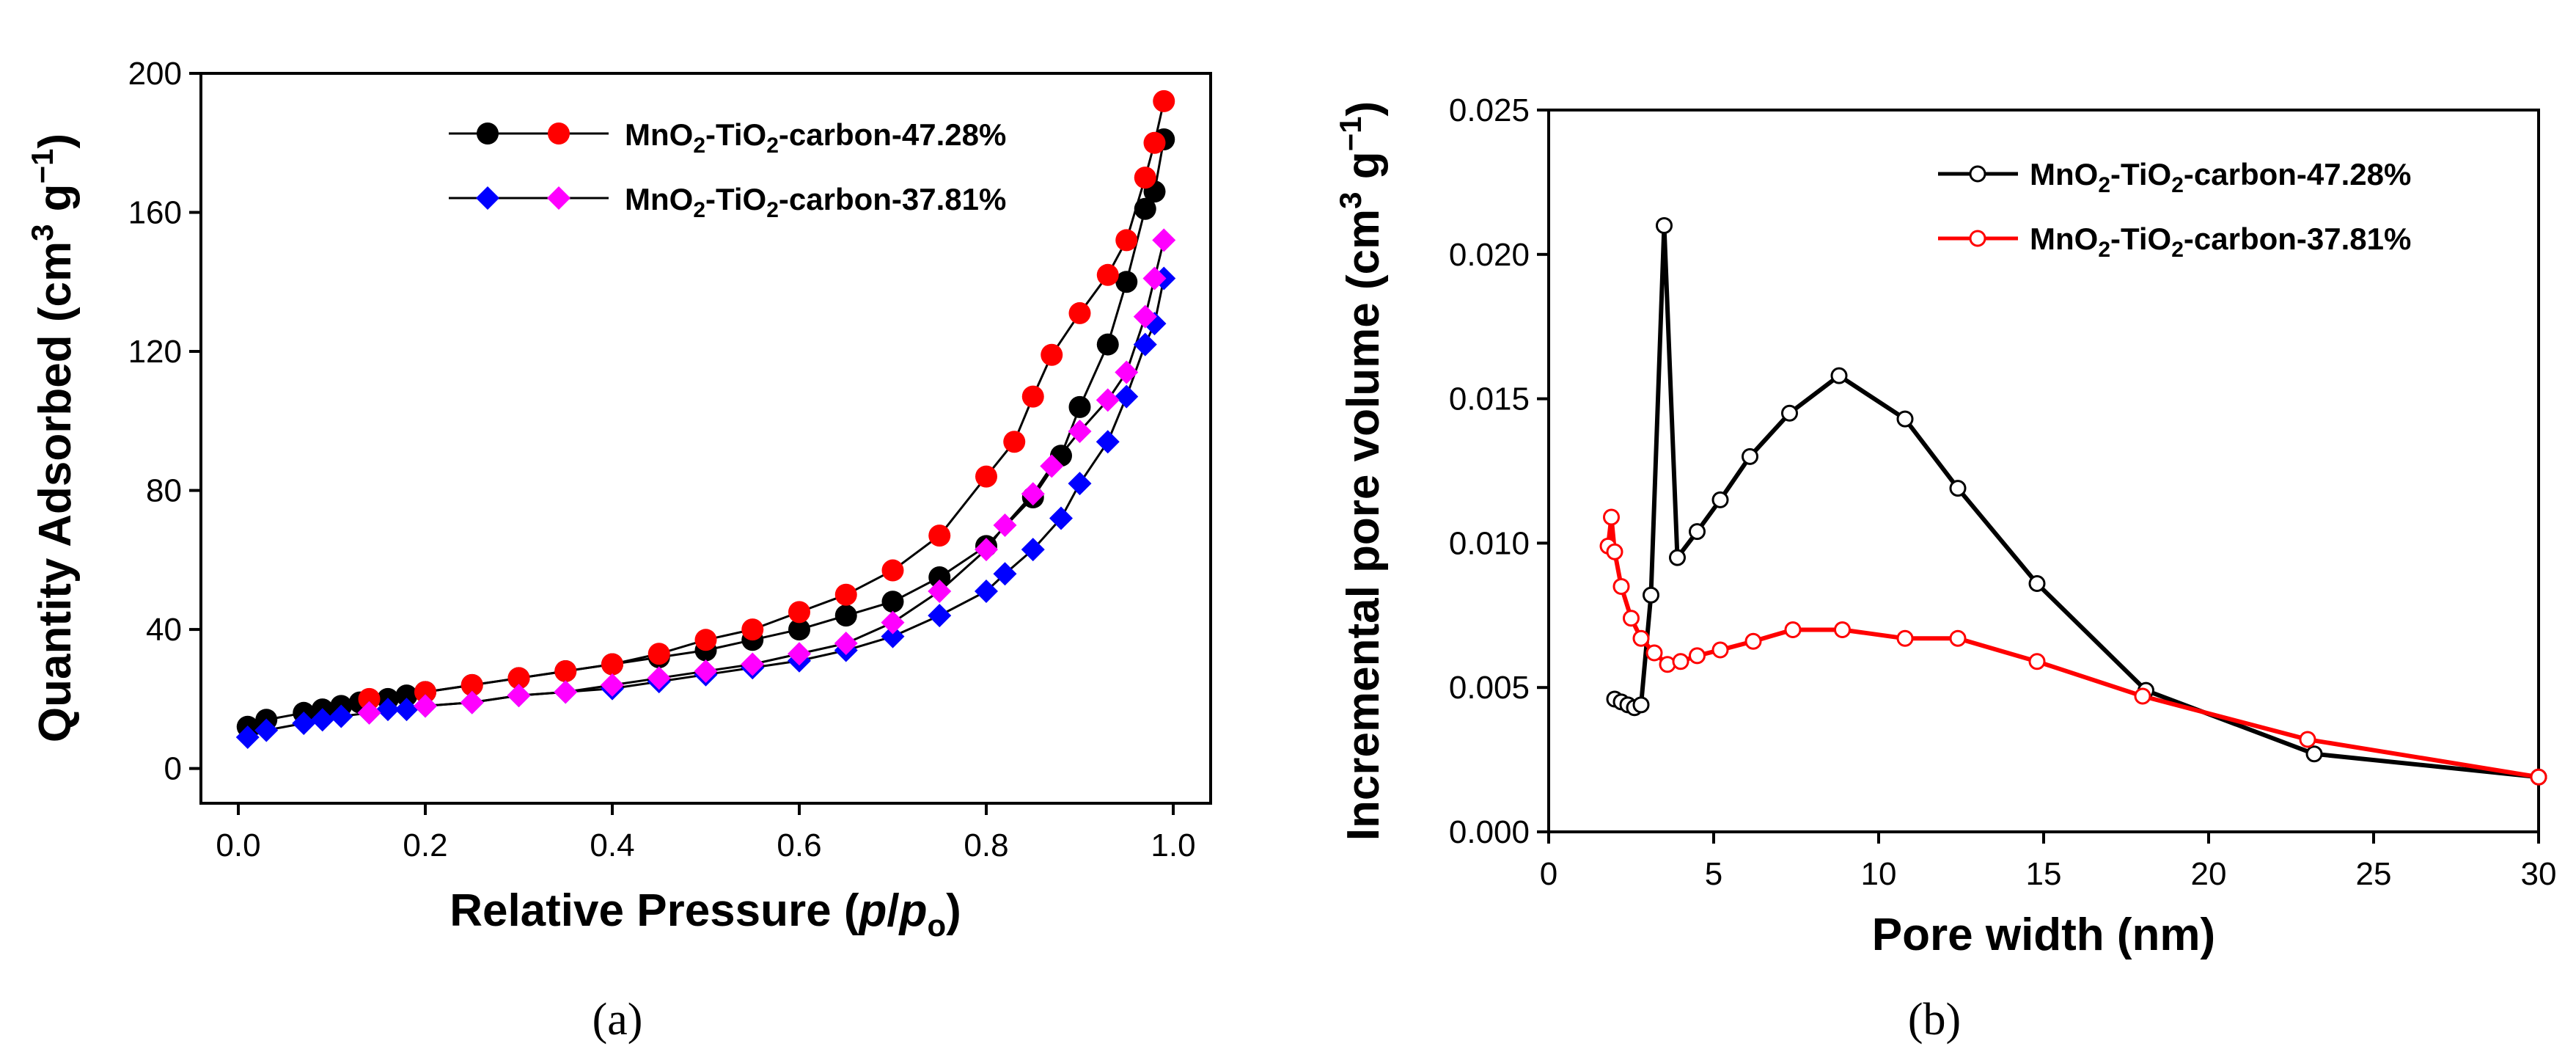 Image resolution: width=2576 pixels, height=1060 pixels. Describe the element at coordinates (2539, 874) in the screenshot. I see `x-tick-label-b: 30` at that location.